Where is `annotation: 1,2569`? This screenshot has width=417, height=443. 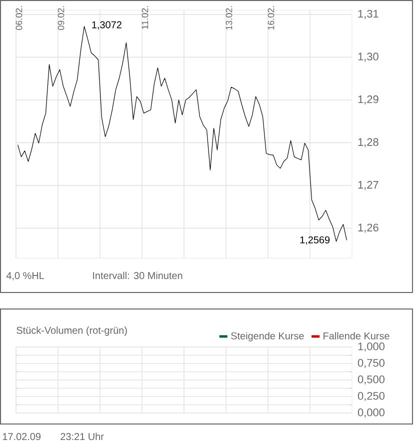 annotation: 1,2569 is located at coordinates (315, 240).